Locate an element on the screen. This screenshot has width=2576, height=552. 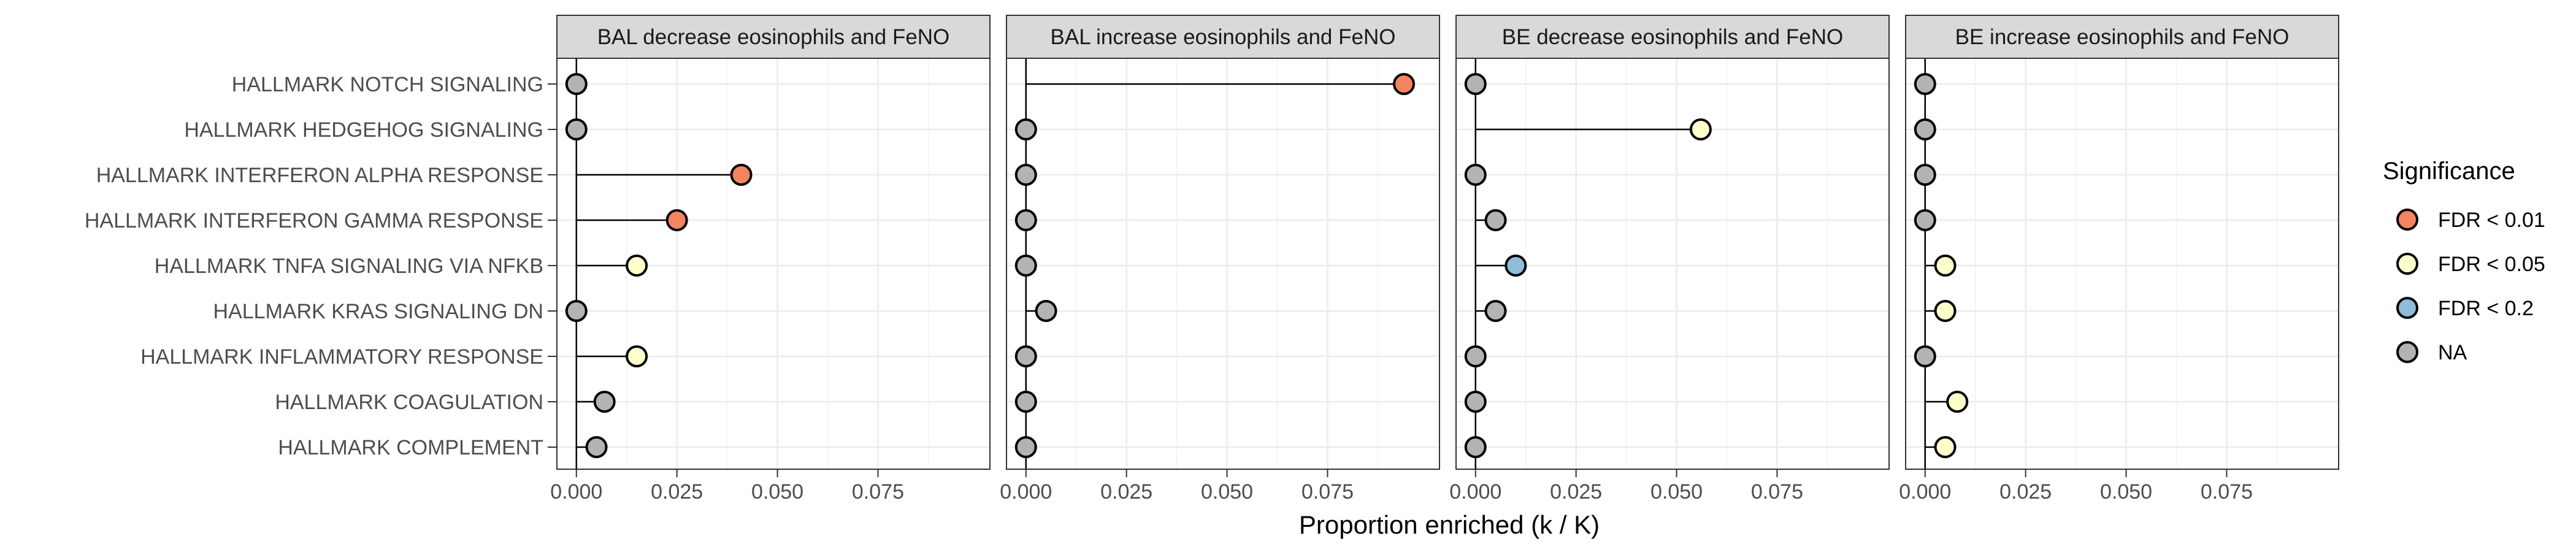
y-tick-label: HALLMARK INTERFERON ALPHA RESPONSE is located at coordinates (319, 175).